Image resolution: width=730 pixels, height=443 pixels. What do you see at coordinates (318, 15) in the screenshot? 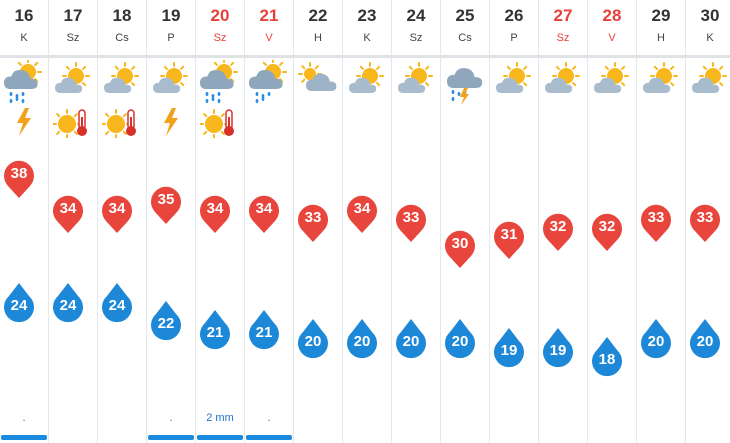
I see `day-number: 22` at bounding box center [318, 15].